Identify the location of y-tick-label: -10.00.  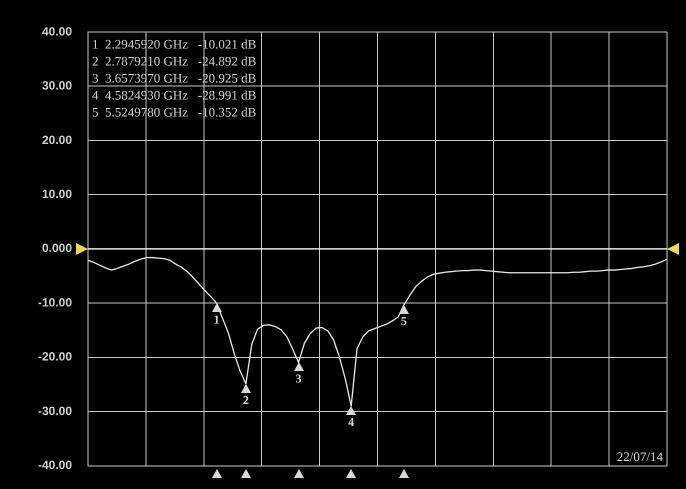
(55, 302).